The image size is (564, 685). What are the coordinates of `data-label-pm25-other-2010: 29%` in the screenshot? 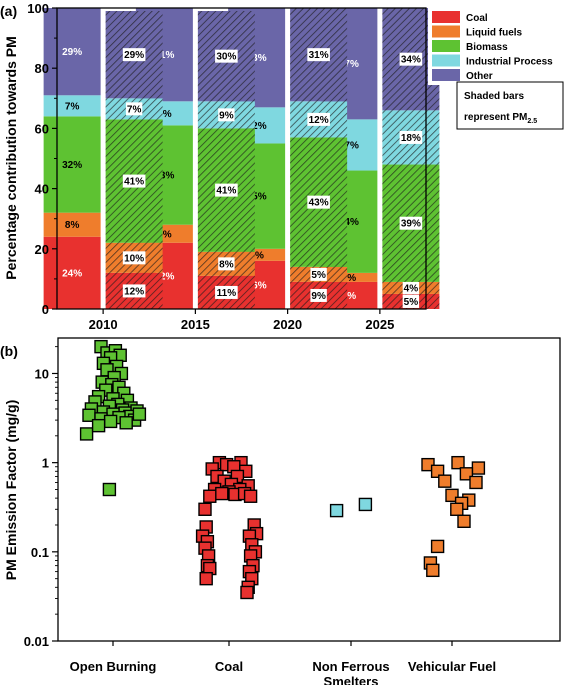 It's located at (134, 55).